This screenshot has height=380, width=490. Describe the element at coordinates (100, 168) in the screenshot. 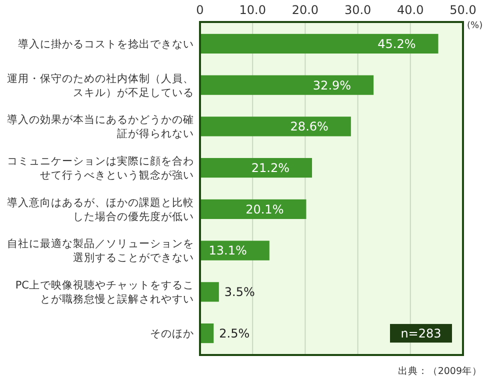

I see `y-tick-label: コミュニケーションは実際に顔を合わせて行うべきという観念が強い` at that location.